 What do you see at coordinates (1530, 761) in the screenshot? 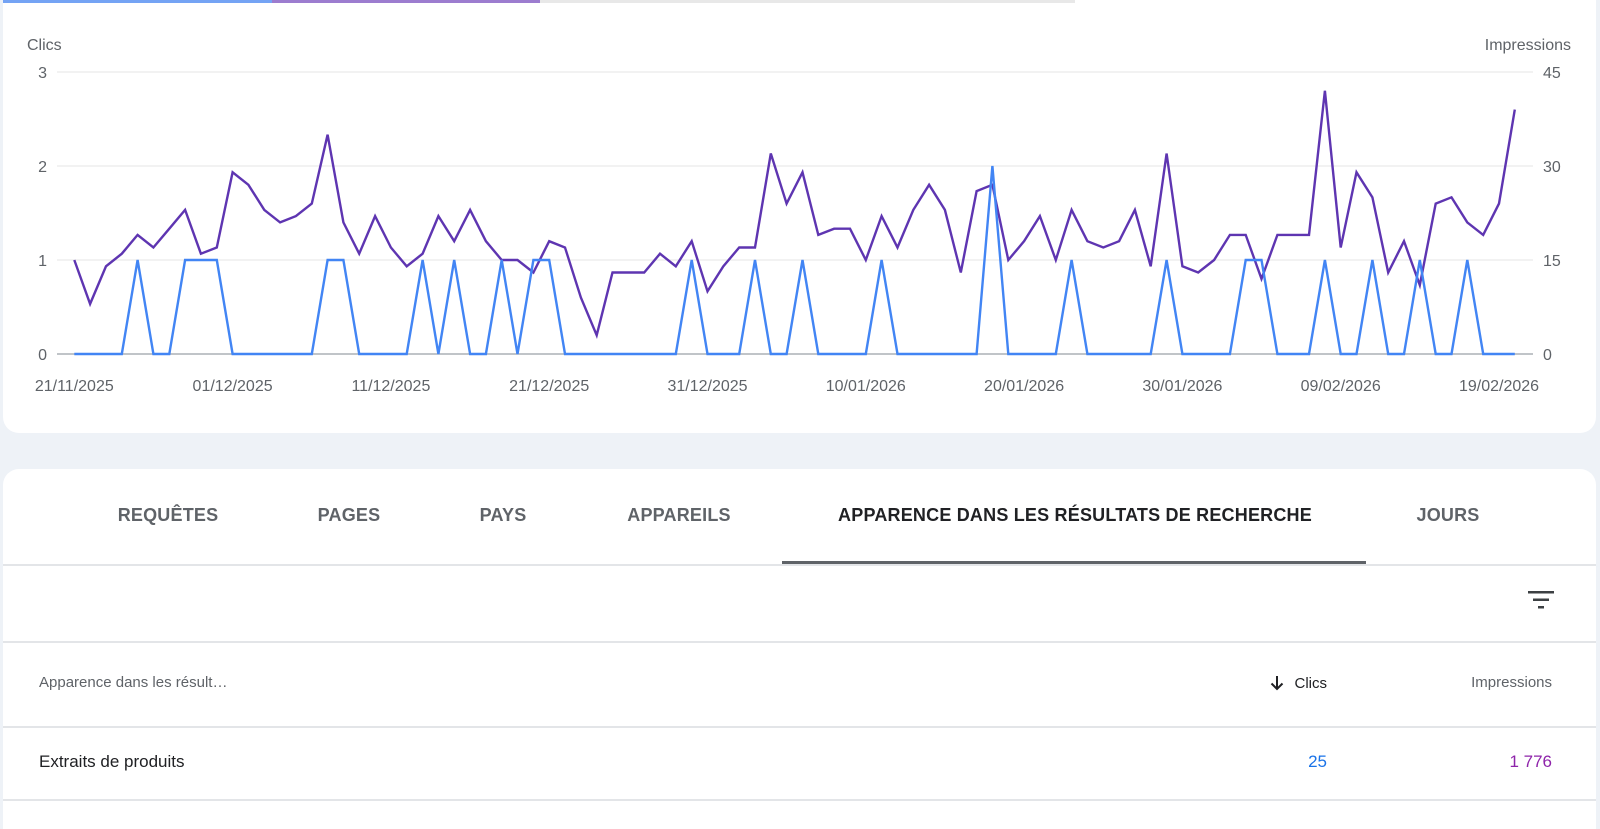
I see `row-impressions-value: 1 776` at bounding box center [1530, 761].